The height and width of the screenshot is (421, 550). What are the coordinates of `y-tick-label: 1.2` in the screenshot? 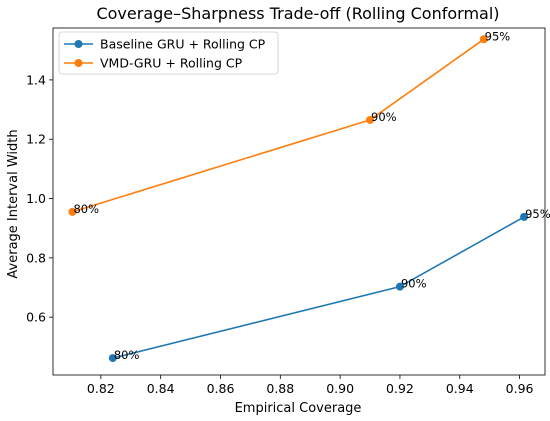 It's located at (36, 139).